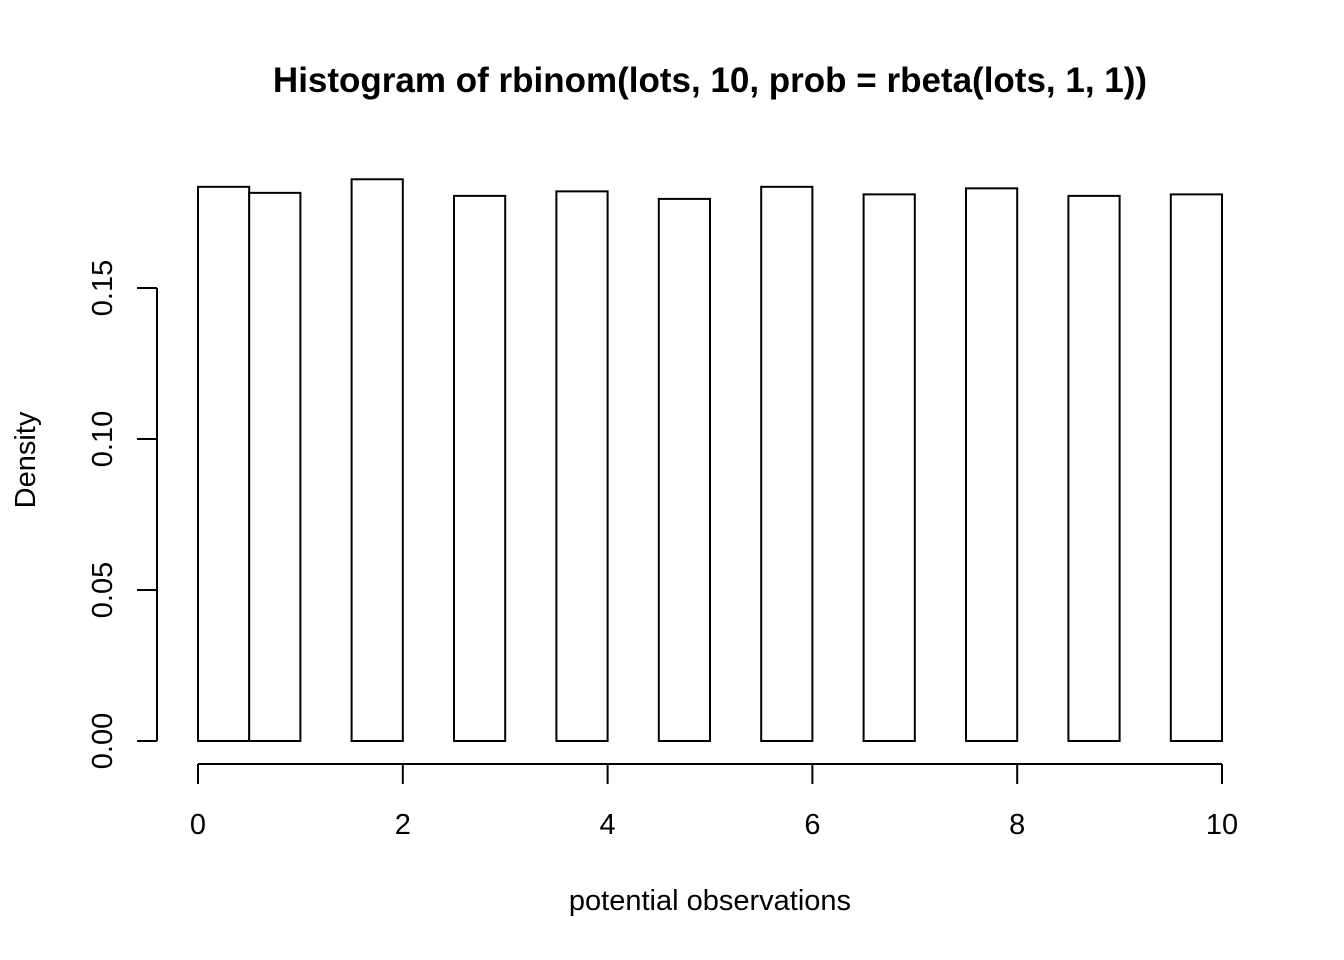 The height and width of the screenshot is (960, 1344). Describe the element at coordinates (198, 825) in the screenshot. I see `x-tick-label: 0` at that location.